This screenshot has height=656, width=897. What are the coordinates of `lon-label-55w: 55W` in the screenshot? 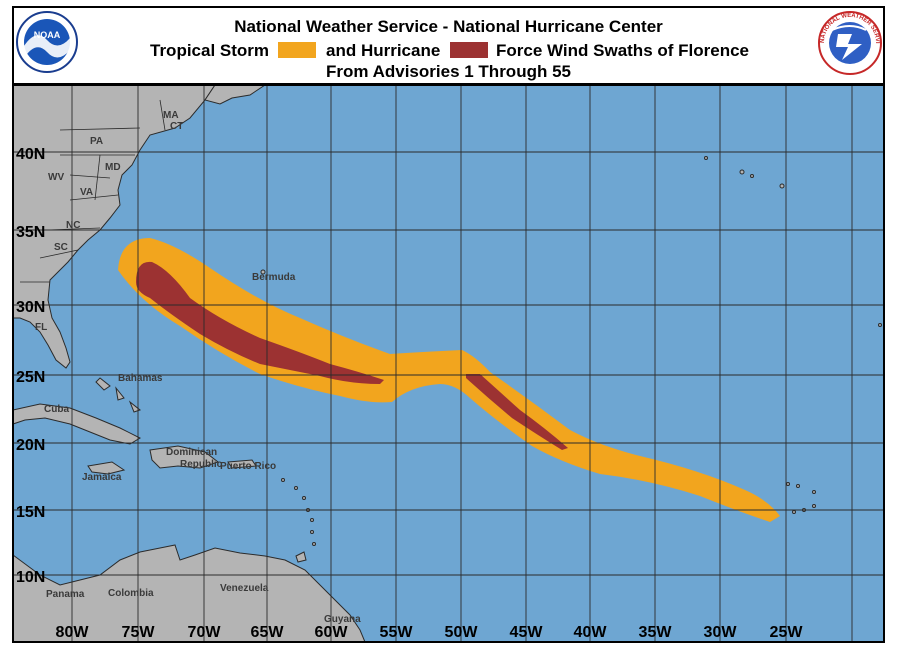 It's located at (397, 632).